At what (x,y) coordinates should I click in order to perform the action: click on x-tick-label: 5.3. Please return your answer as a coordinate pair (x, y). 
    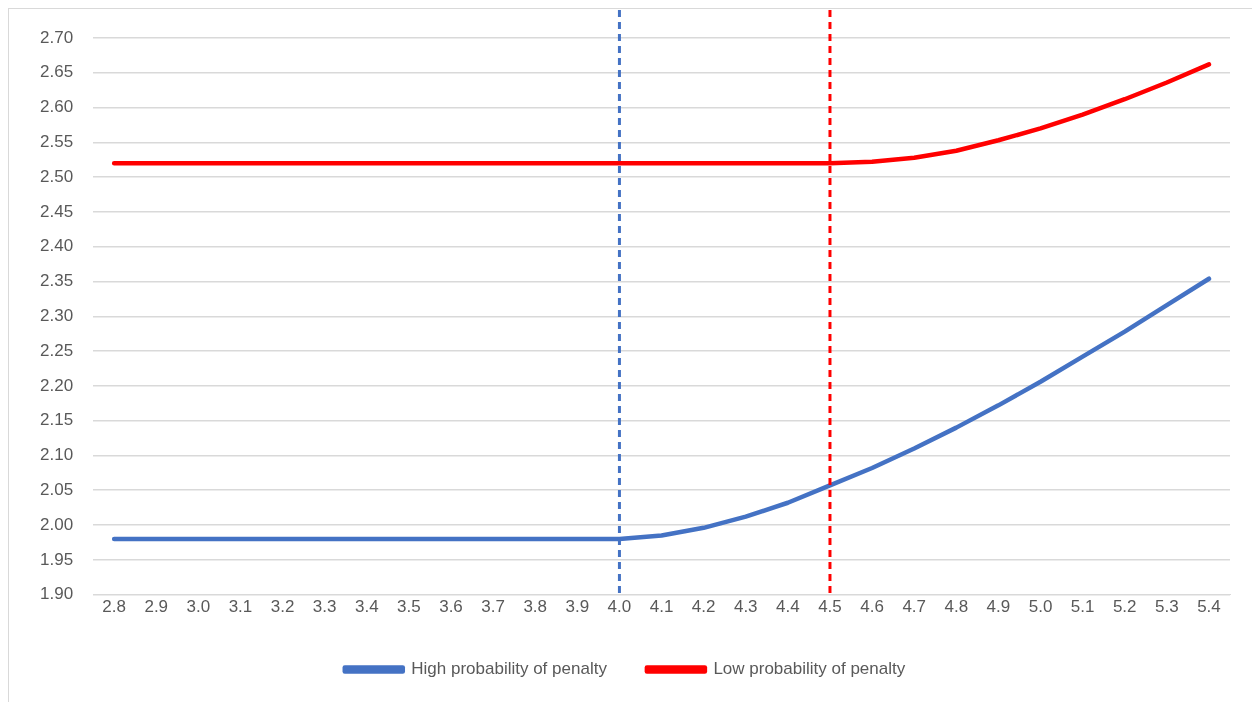
    Looking at the image, I should click on (1167, 607).